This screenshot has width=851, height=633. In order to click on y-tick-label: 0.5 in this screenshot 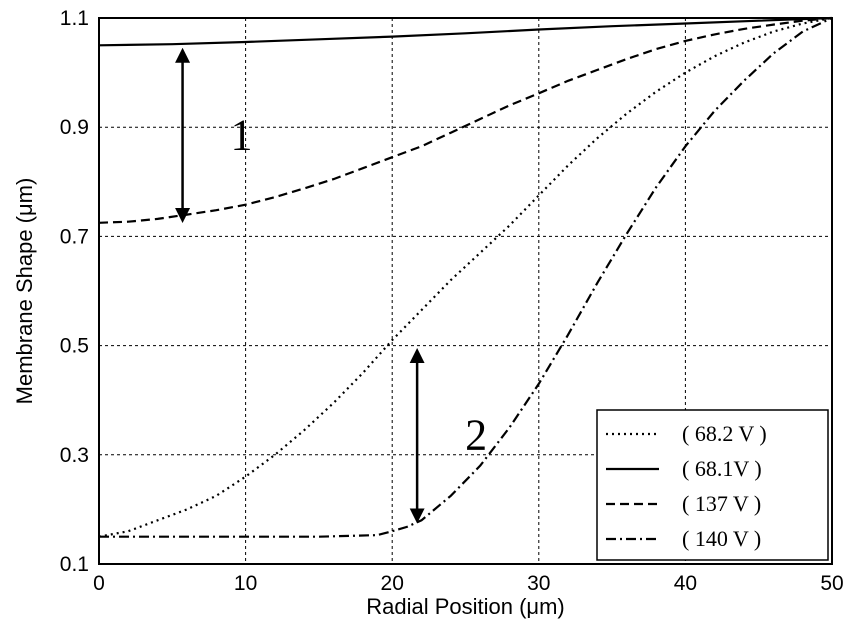, I will do `click(74, 346)`.